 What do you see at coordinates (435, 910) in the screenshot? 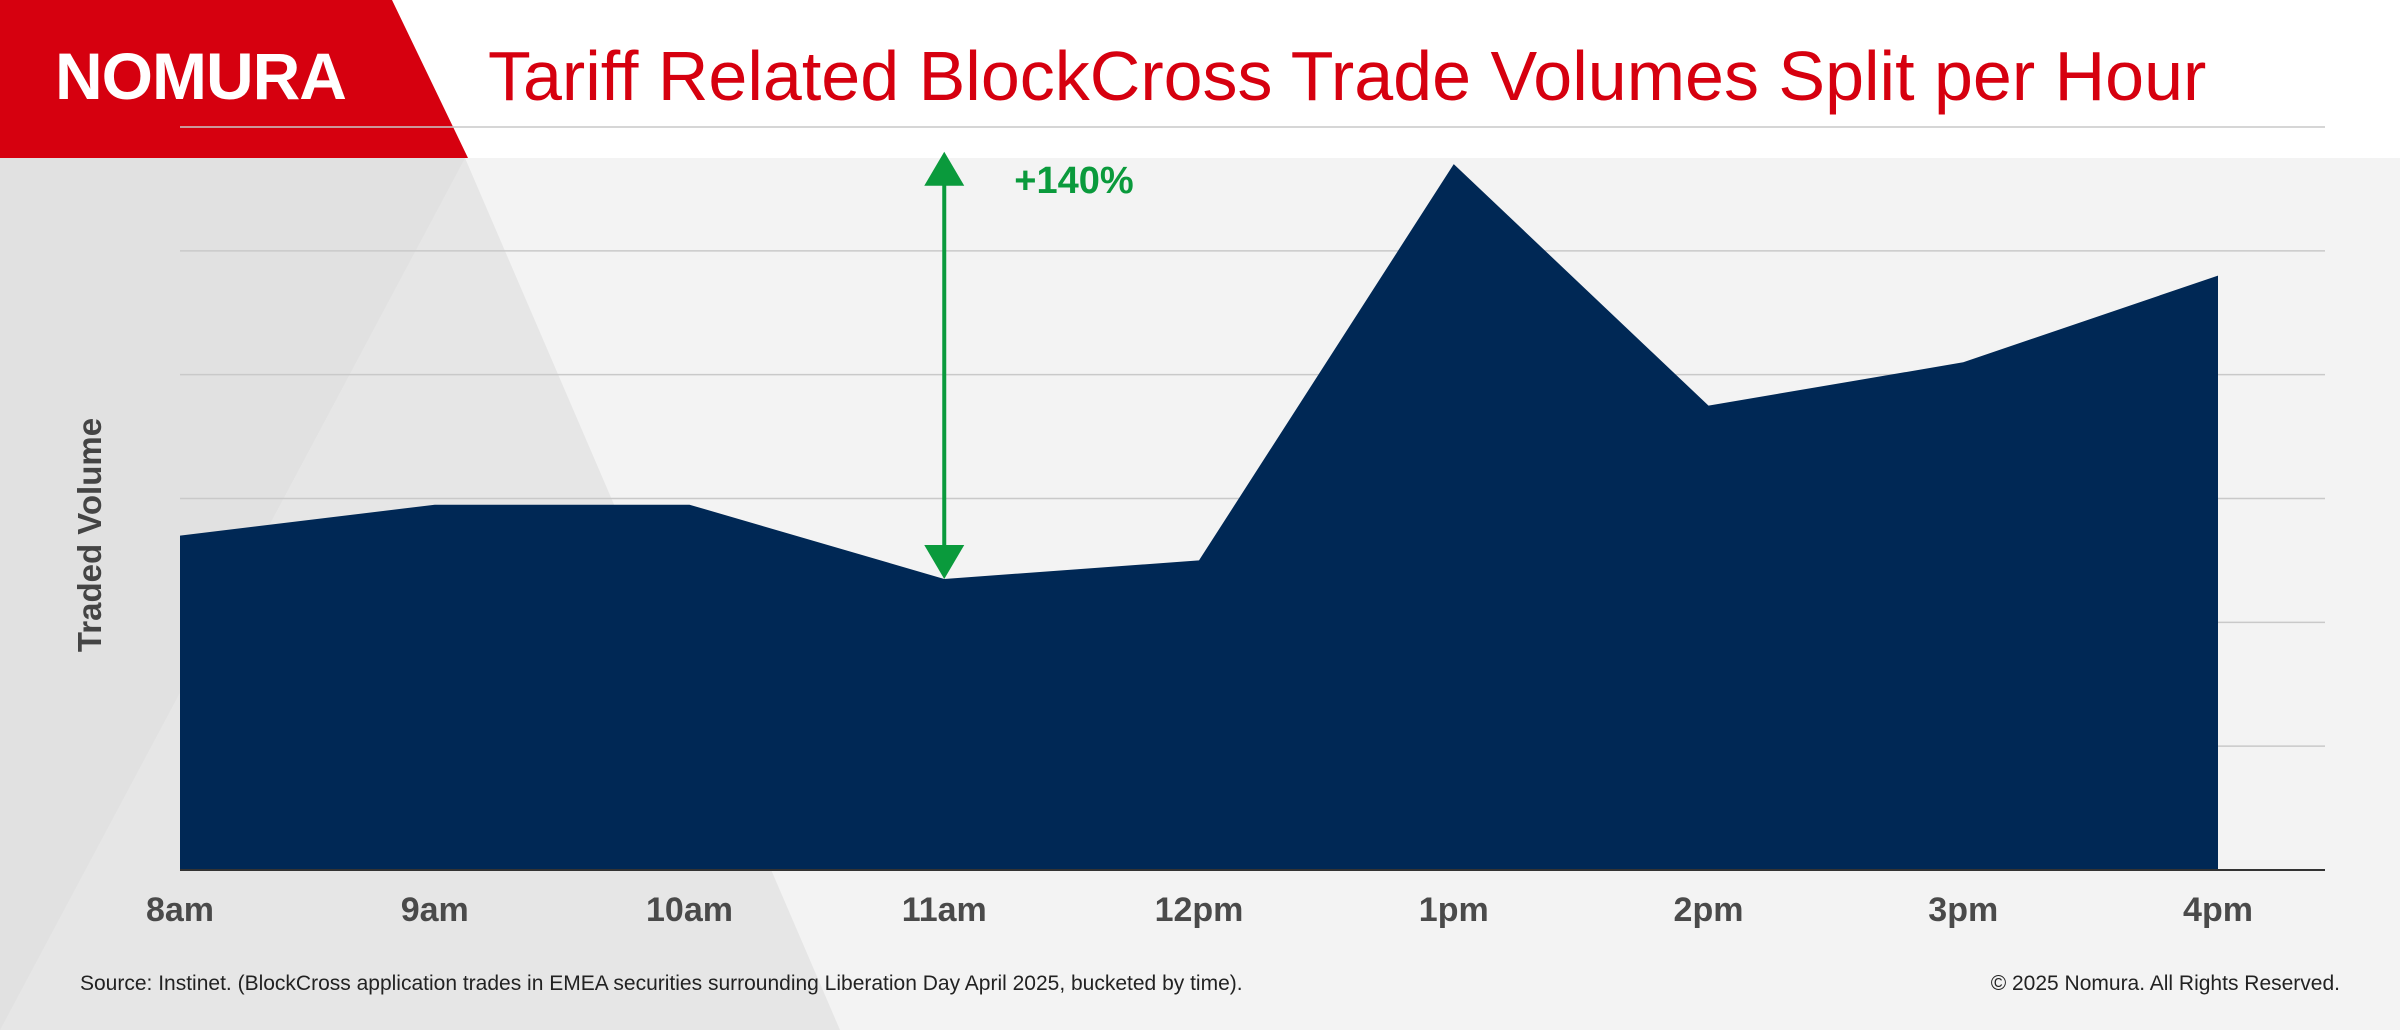
I see `x-tick-label: 9am` at bounding box center [435, 910].